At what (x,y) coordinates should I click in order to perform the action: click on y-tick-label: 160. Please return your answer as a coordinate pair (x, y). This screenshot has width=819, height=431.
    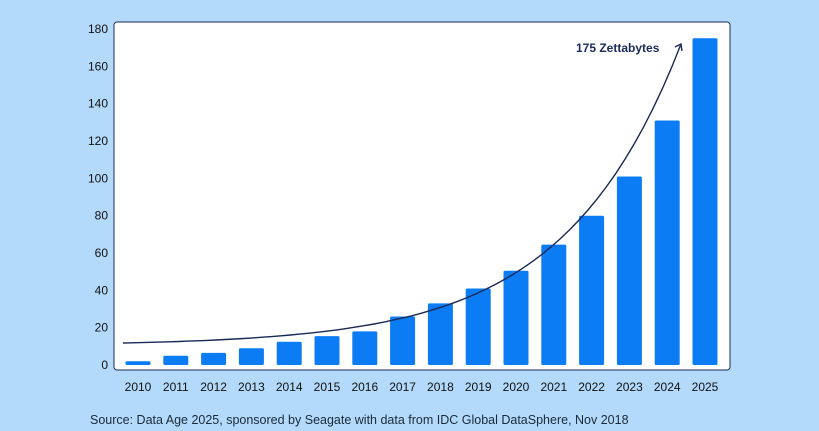
    Looking at the image, I should click on (98, 66).